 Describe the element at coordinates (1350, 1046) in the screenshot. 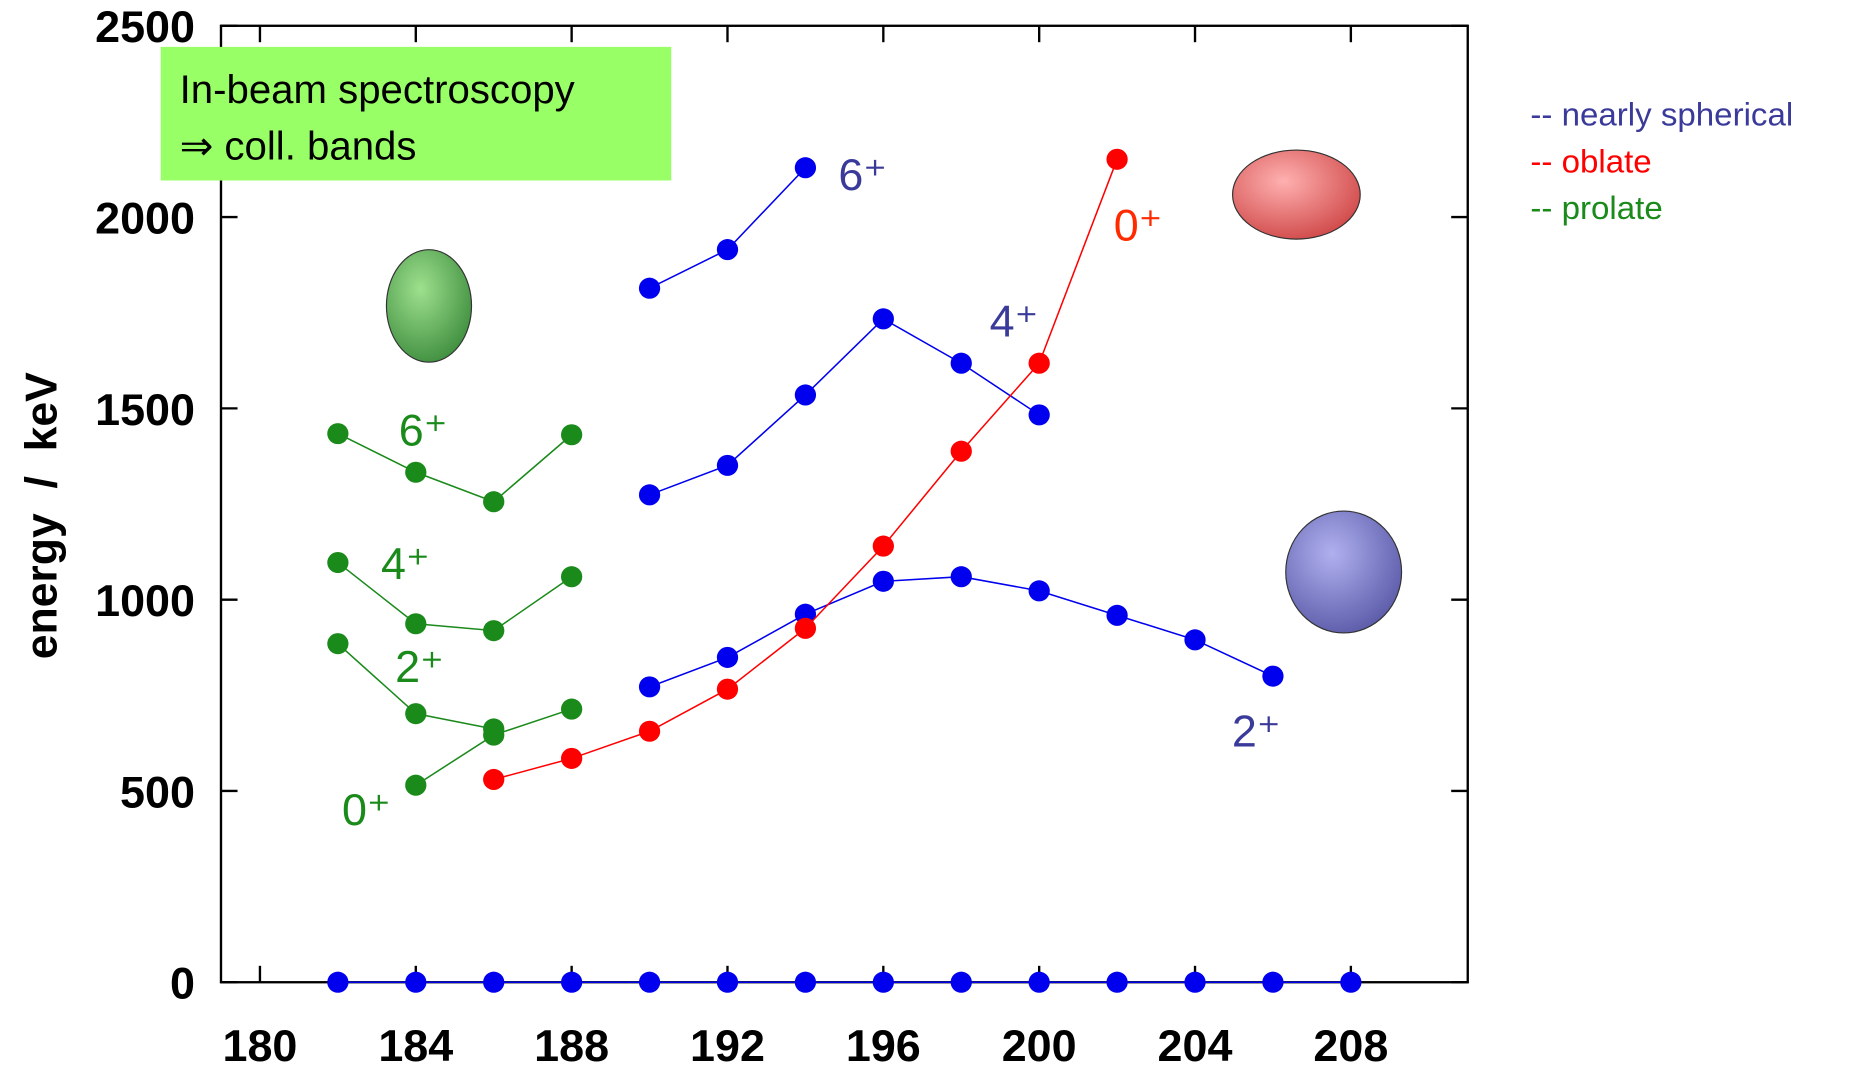

I see `x-tick-label: 208` at that location.